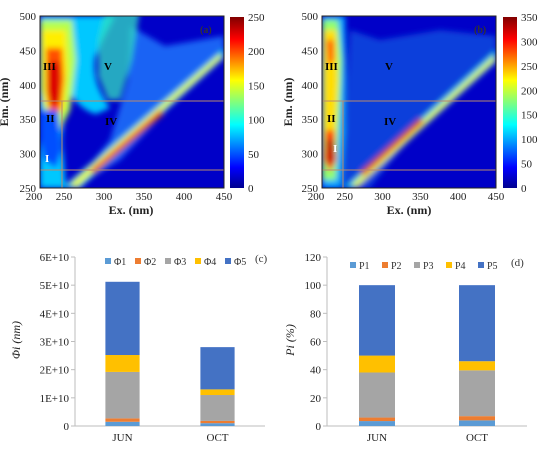 The image size is (550, 455). Describe the element at coordinates (16, 340) in the screenshot. I see `y-axis-title: Φi (nm)` at that location.